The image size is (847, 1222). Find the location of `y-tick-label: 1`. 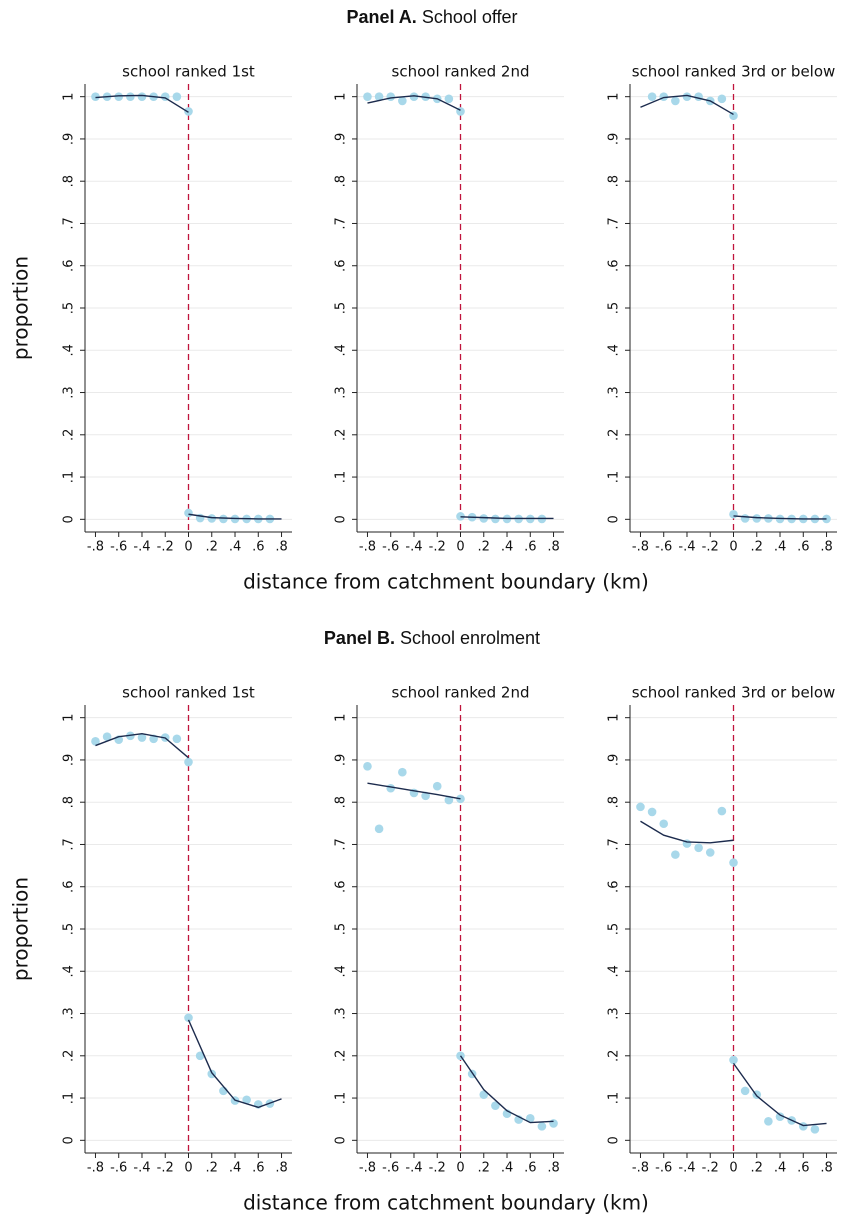

y-tick-label: 1 is located at coordinates (614, 97).